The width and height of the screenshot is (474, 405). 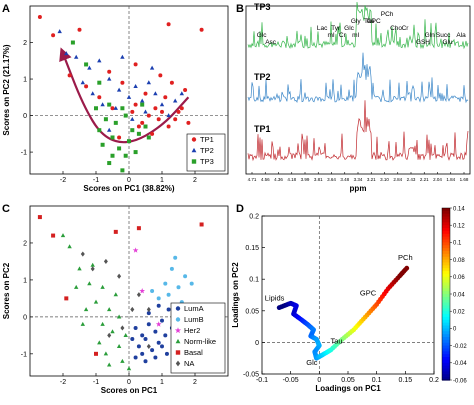 I want to click on peak-label: Lac, so click(x=322, y=28).